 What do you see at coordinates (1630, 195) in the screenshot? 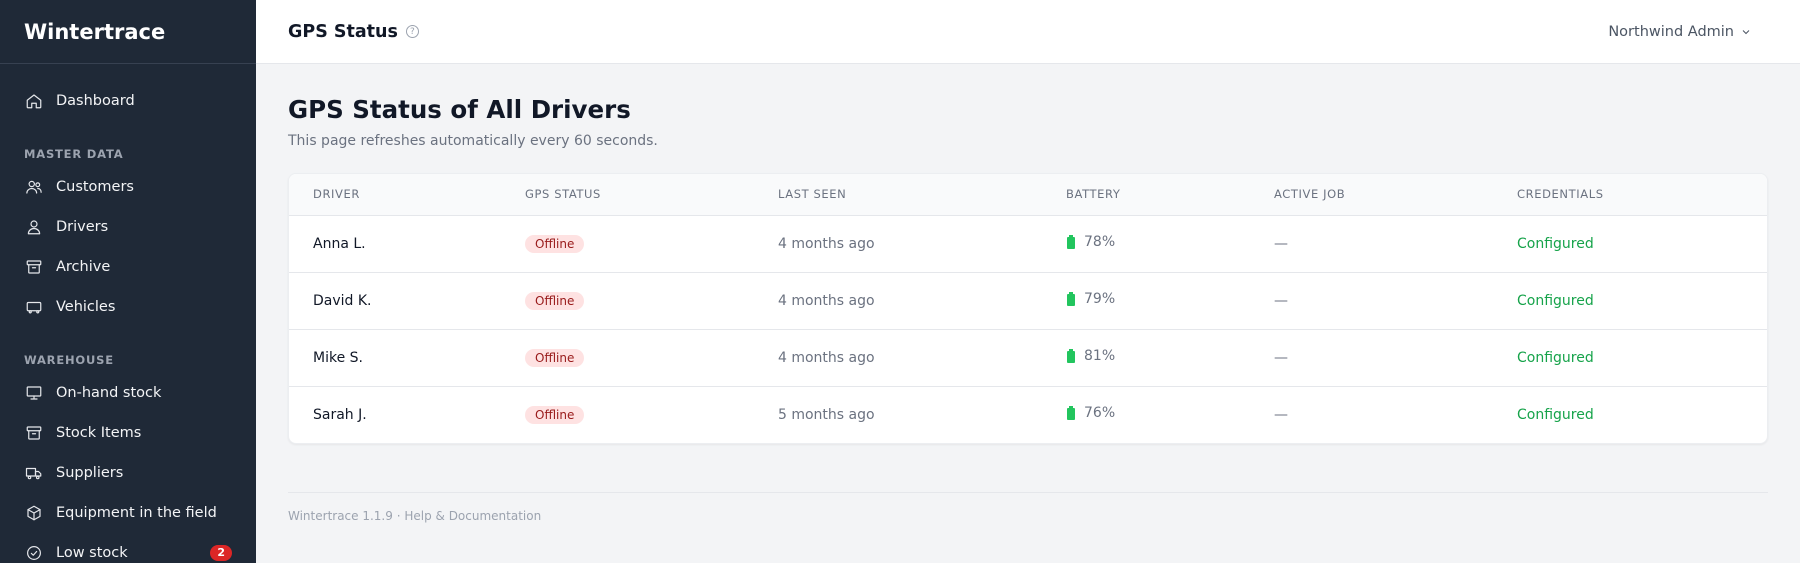
I see `column-header-credentials: CREDENTIALS` at bounding box center [1630, 195].